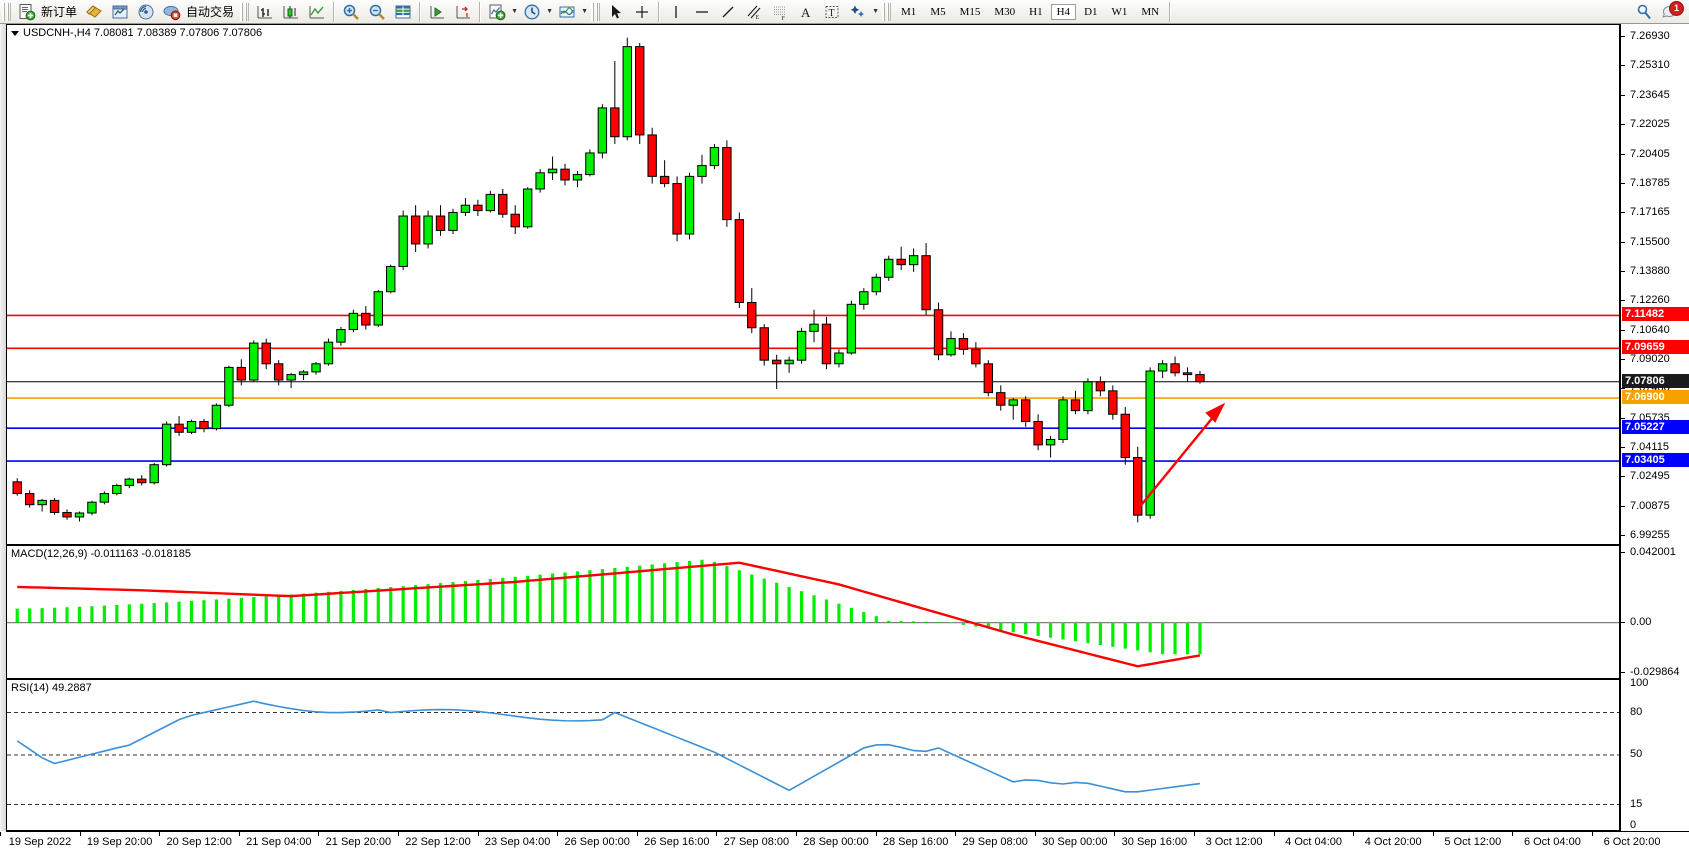 The width and height of the screenshot is (1689, 855). Describe the element at coordinates (1314, 842) in the screenshot. I see `time-axis-label: 4 Oct 04:00` at that location.